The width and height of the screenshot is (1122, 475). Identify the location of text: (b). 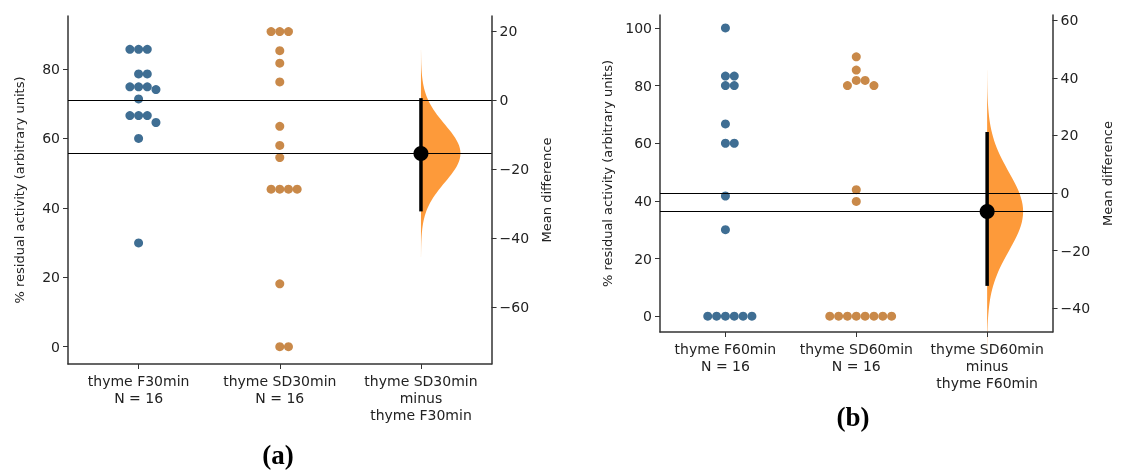
(853, 417).